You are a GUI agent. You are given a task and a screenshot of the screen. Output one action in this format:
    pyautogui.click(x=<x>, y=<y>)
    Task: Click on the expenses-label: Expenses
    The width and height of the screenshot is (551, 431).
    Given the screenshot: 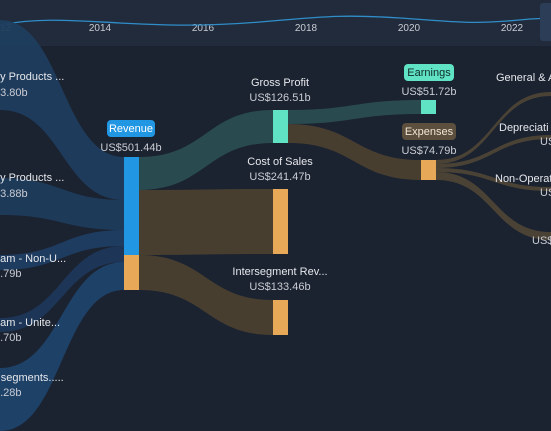 What is the action you would take?
    pyautogui.click(x=429, y=132)
    